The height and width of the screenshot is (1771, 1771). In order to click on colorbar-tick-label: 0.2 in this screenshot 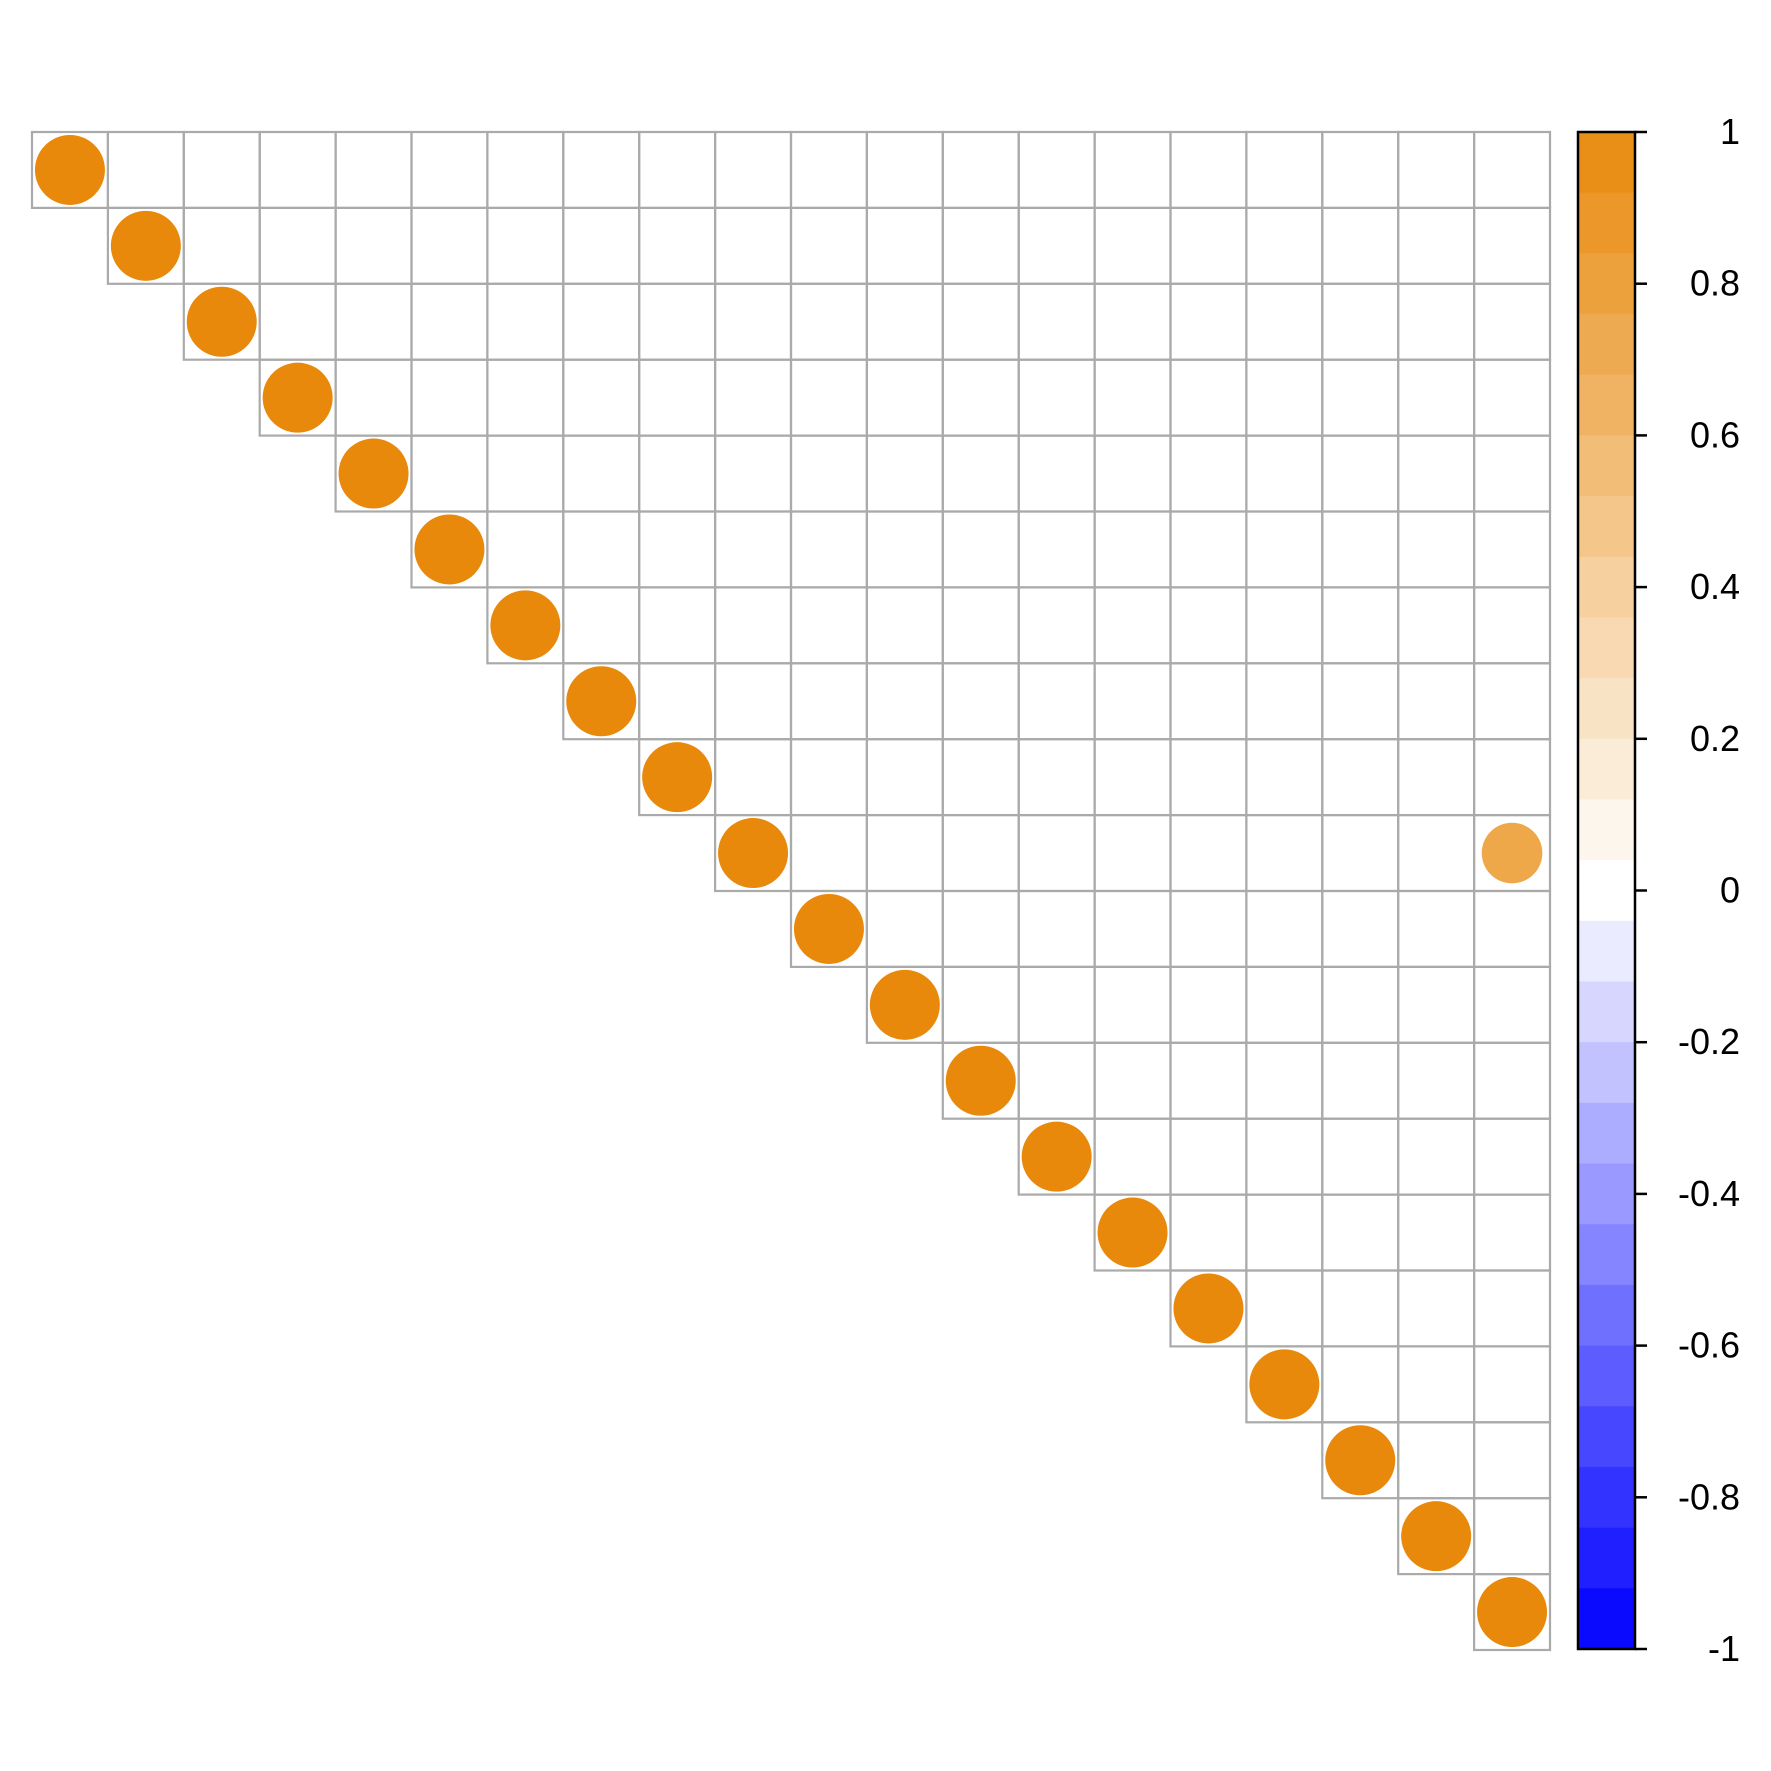, I will do `click(1715, 738)`.